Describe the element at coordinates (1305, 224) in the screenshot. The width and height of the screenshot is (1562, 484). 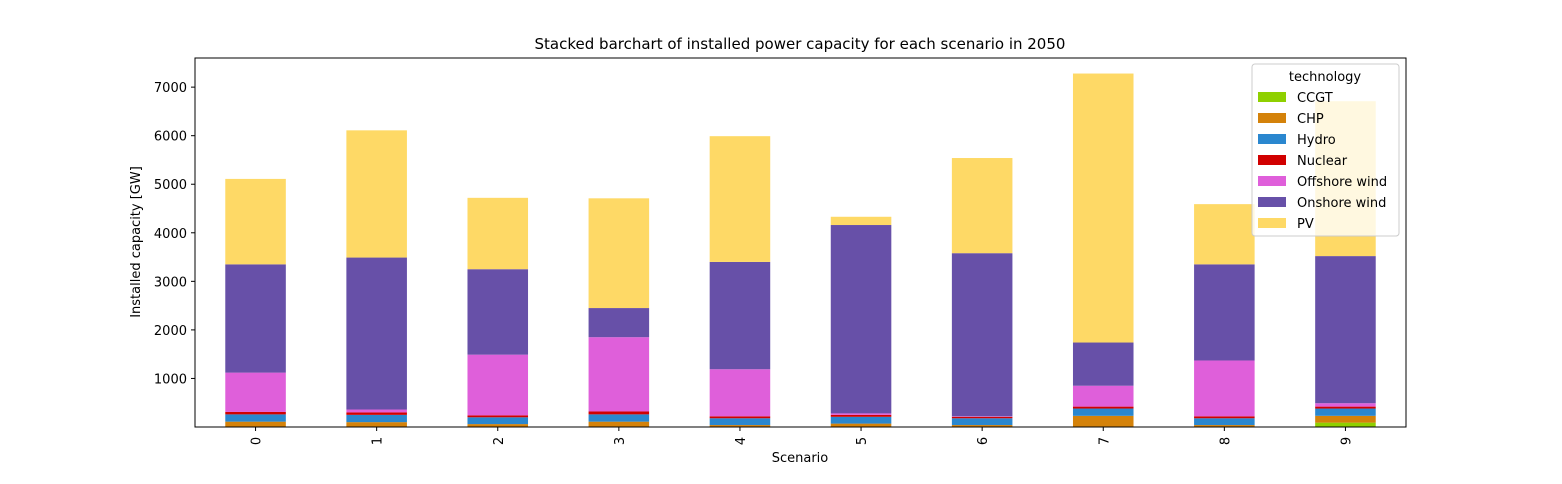
I see `legend-label: PV` at that location.